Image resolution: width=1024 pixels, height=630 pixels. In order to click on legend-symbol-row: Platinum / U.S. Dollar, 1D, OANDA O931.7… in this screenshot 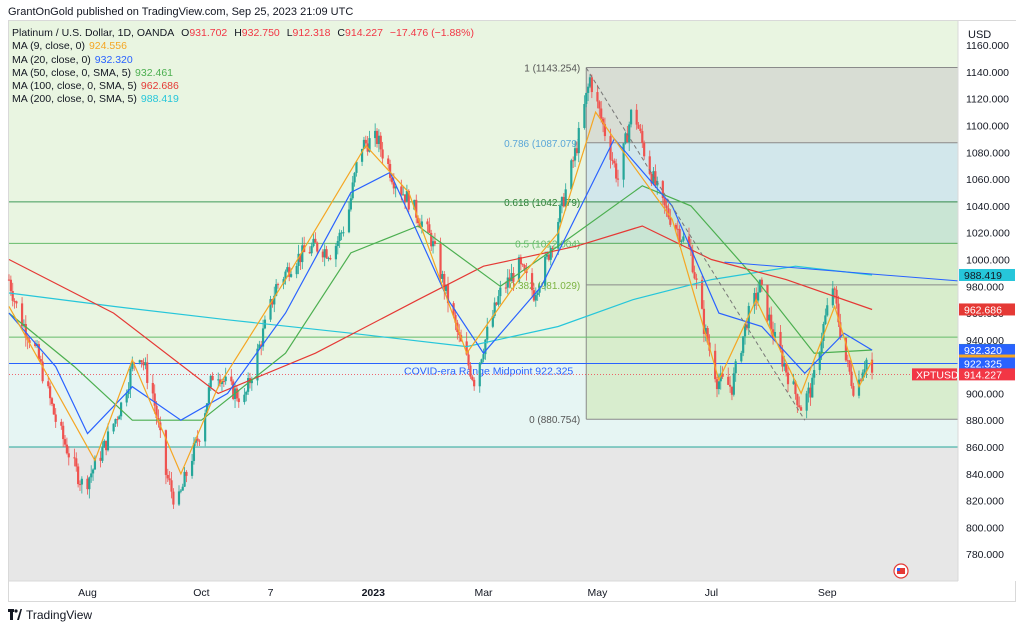, I will do `click(245, 33)`.